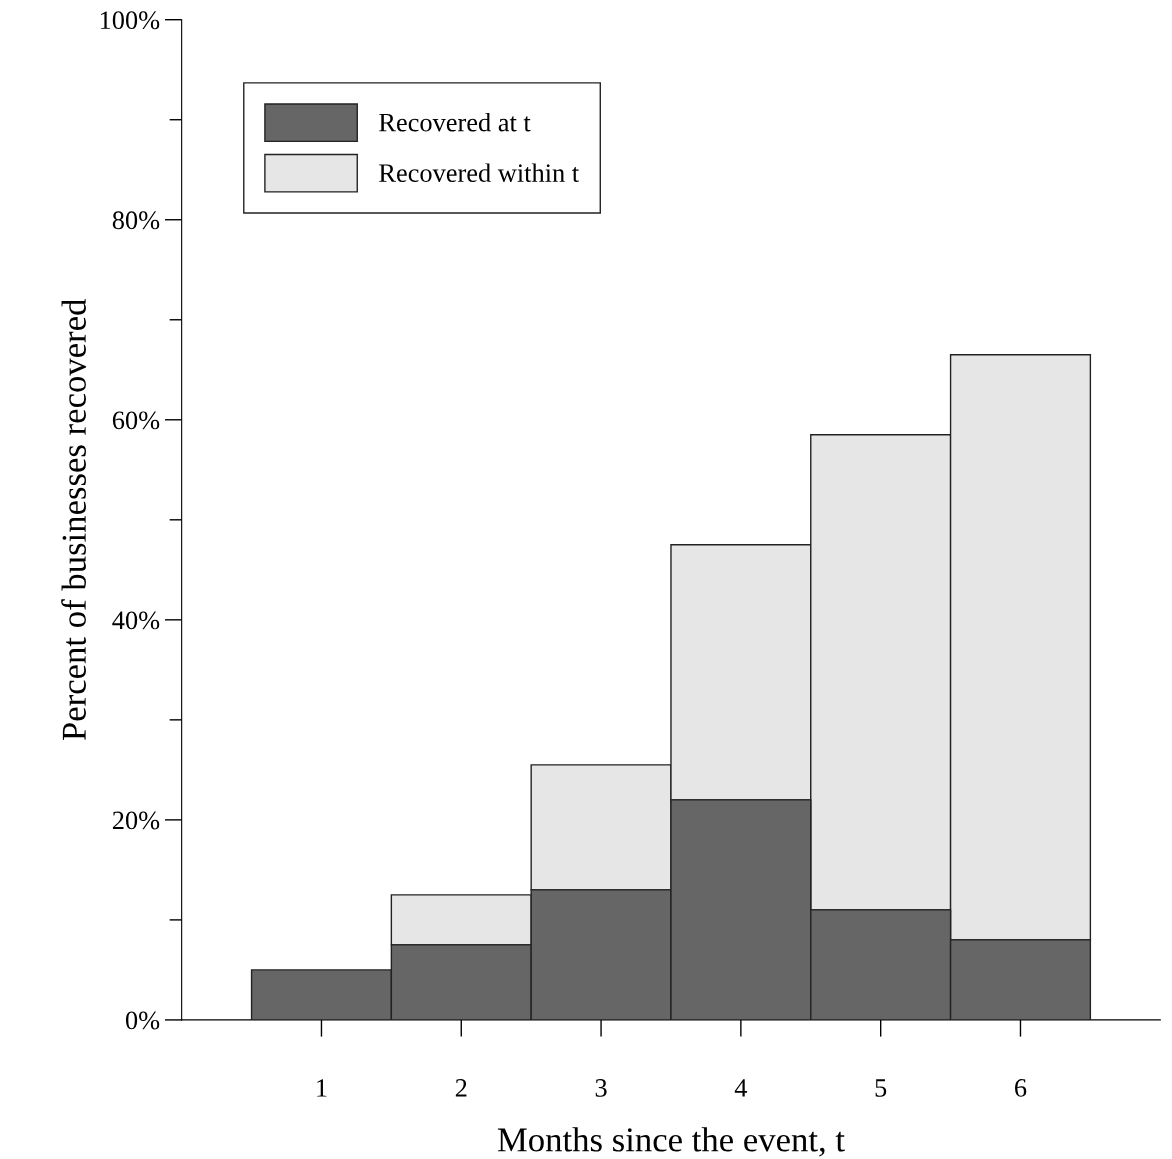 The height and width of the screenshot is (1159, 1172). Describe the element at coordinates (881, 1088) in the screenshot. I see `x-tick-label: 5` at that location.